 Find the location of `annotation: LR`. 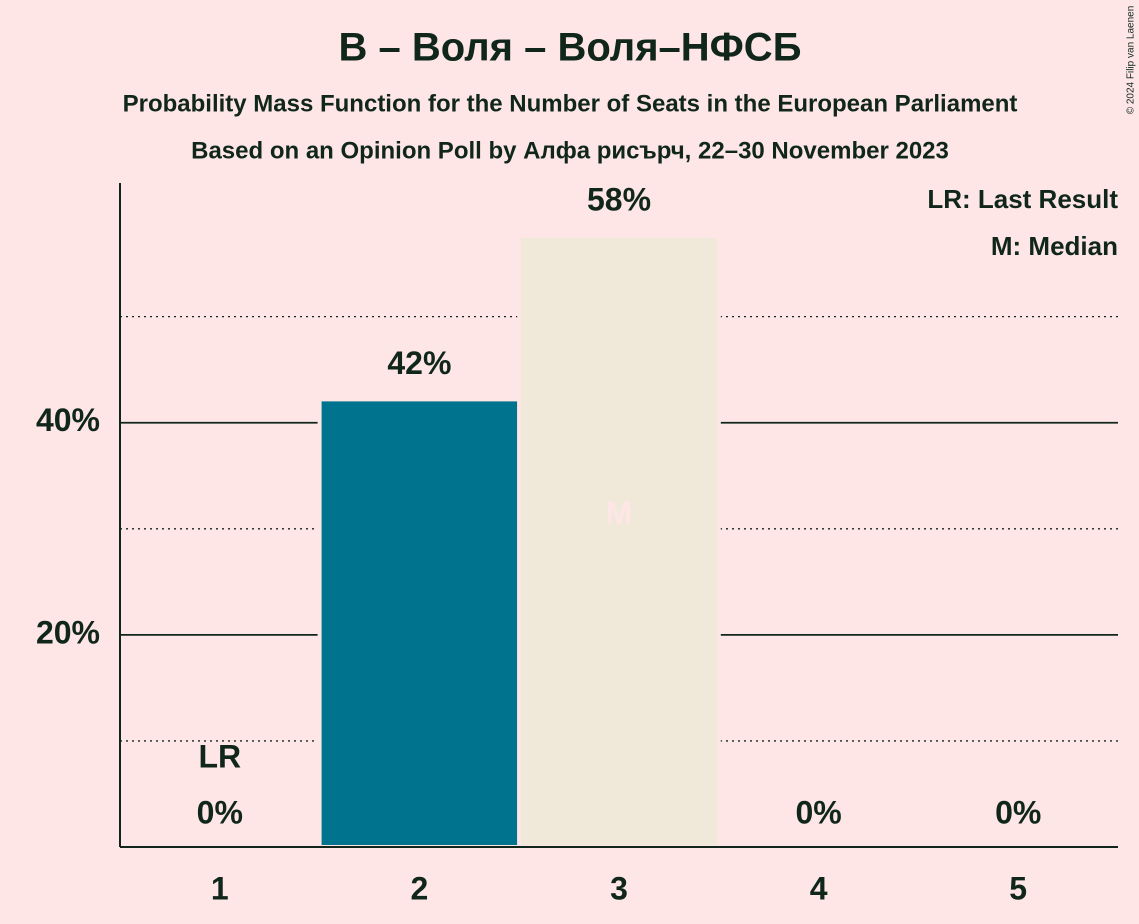

annotation: LR is located at coordinates (219, 756).